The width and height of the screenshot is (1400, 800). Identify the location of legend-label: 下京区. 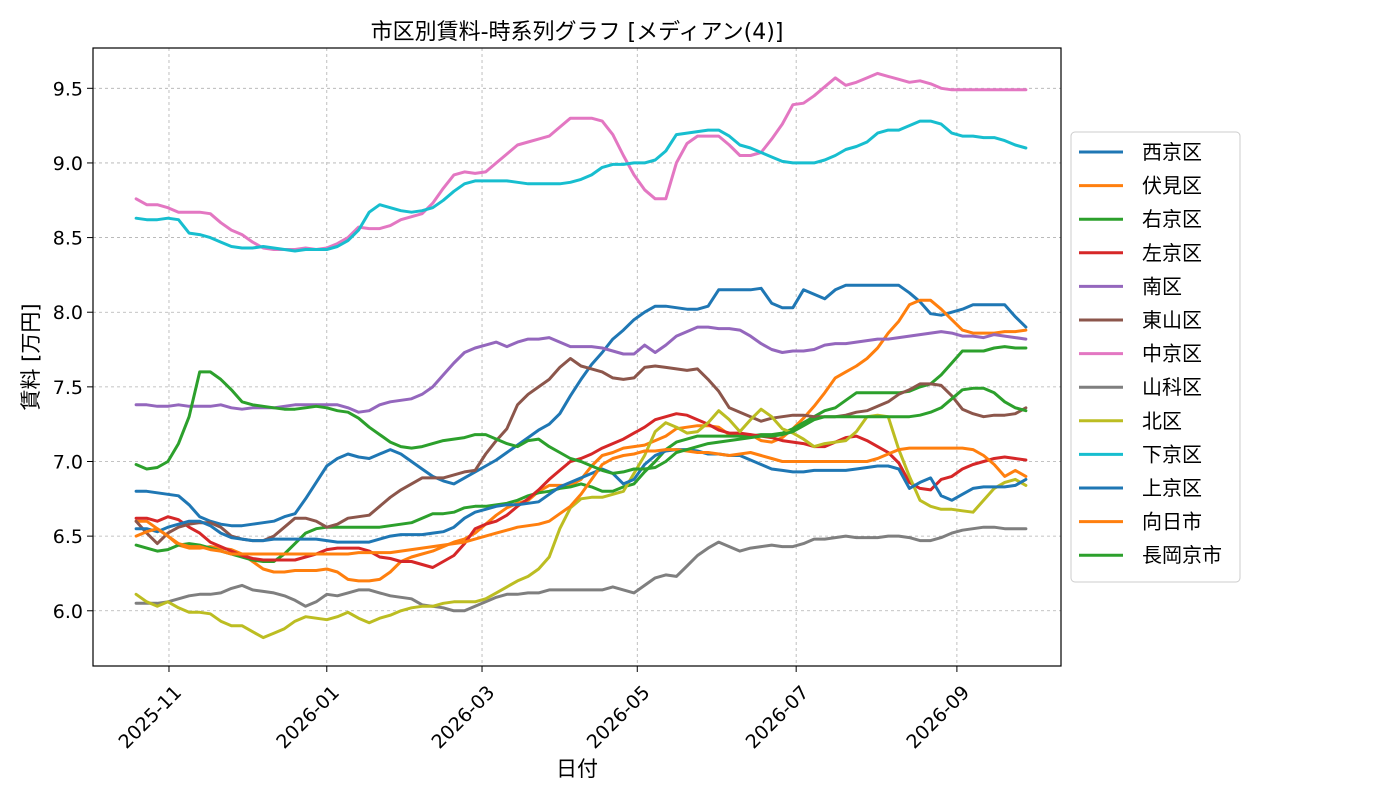
(1172, 454).